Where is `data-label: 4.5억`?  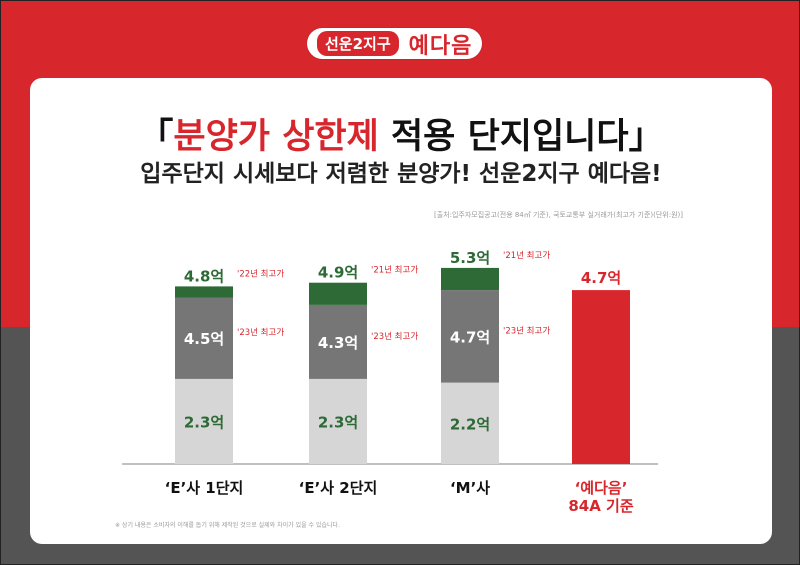 data-label: 4.5억 is located at coordinates (204, 339).